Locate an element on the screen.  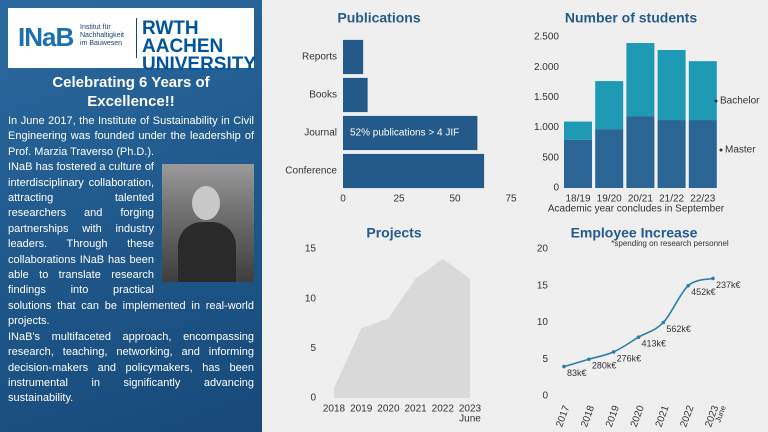
y-tick-label: 1.000 is located at coordinates (546, 127).